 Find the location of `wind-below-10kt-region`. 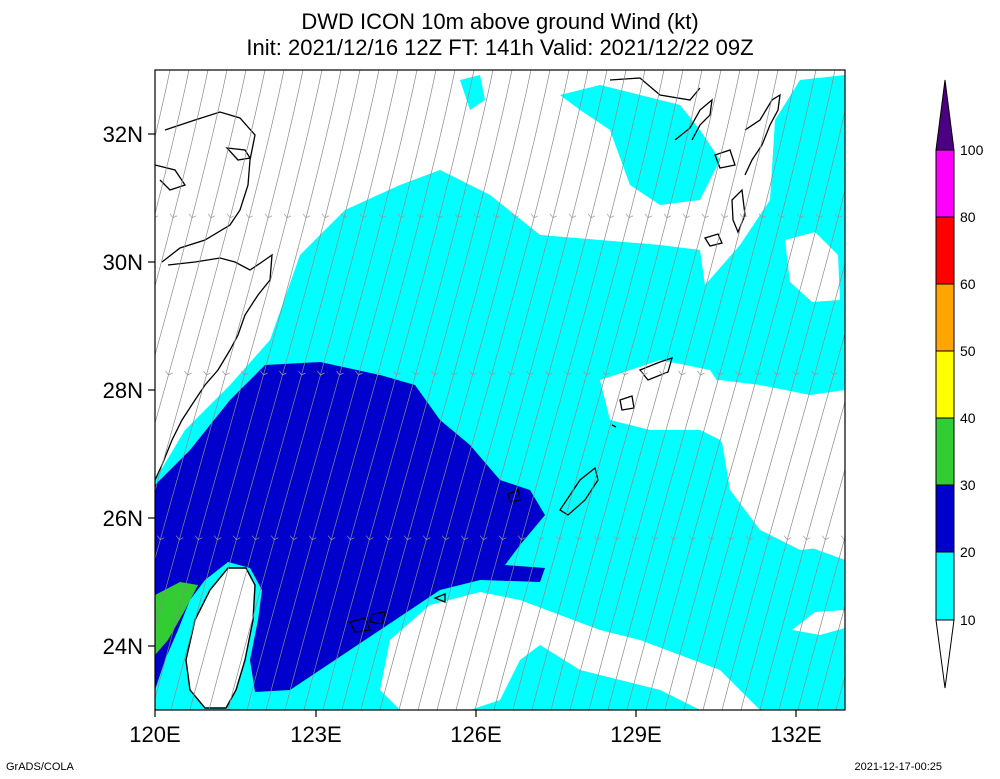

wind-below-10kt-region is located at coordinates (812, 267).